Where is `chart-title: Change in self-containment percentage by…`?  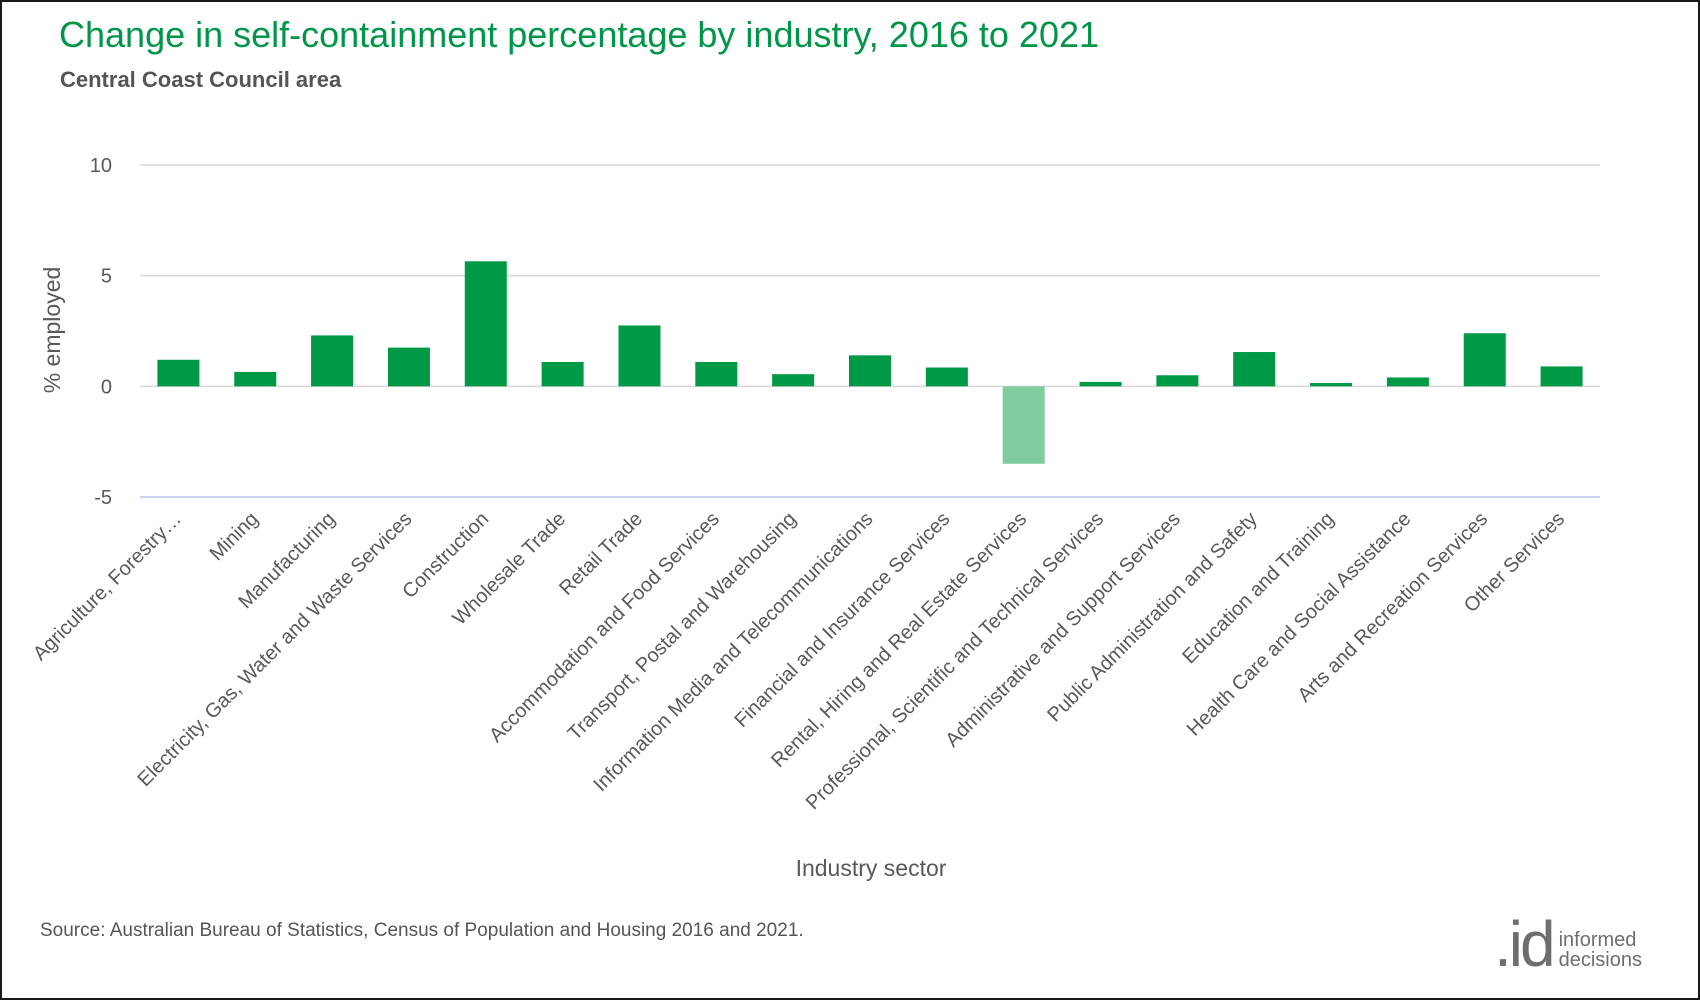 chart-title: Change in self-containment percentage by… is located at coordinates (579, 34).